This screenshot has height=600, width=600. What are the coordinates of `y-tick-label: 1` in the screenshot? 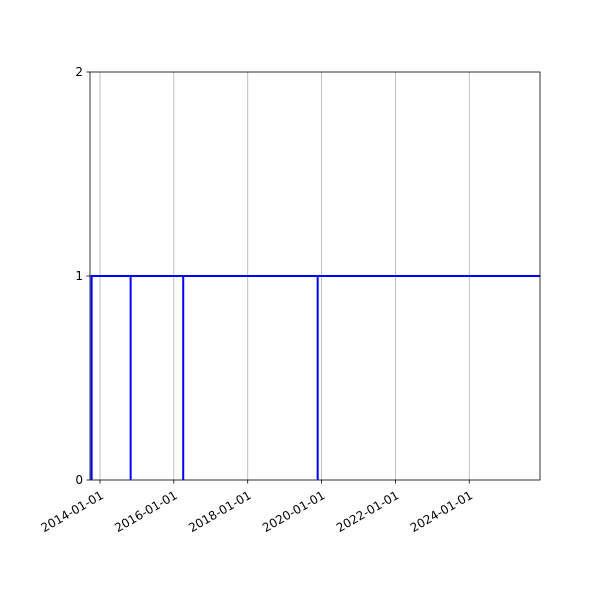 It's located at (79, 276).